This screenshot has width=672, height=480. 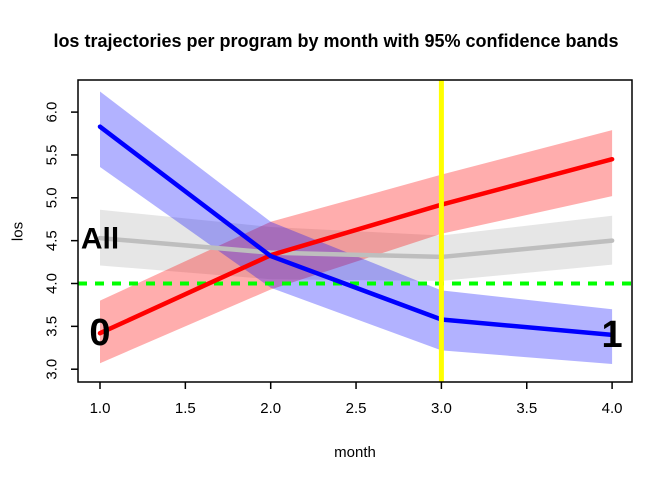 What do you see at coordinates (52, 155) in the screenshot?
I see `y-tick-label: 5.5` at bounding box center [52, 155].